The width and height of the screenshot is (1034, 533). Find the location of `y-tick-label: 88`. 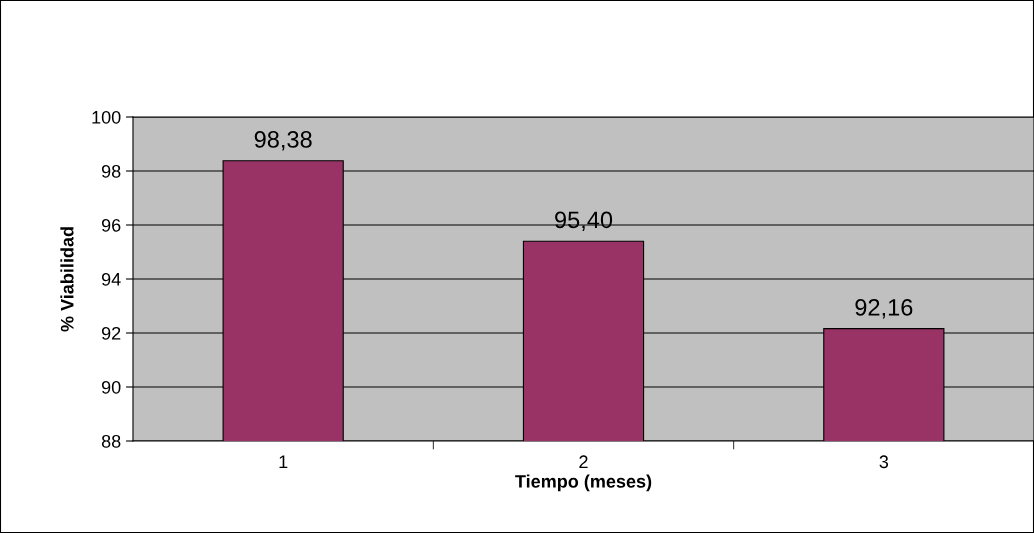

y-tick-label: 88 is located at coordinates (111, 441).